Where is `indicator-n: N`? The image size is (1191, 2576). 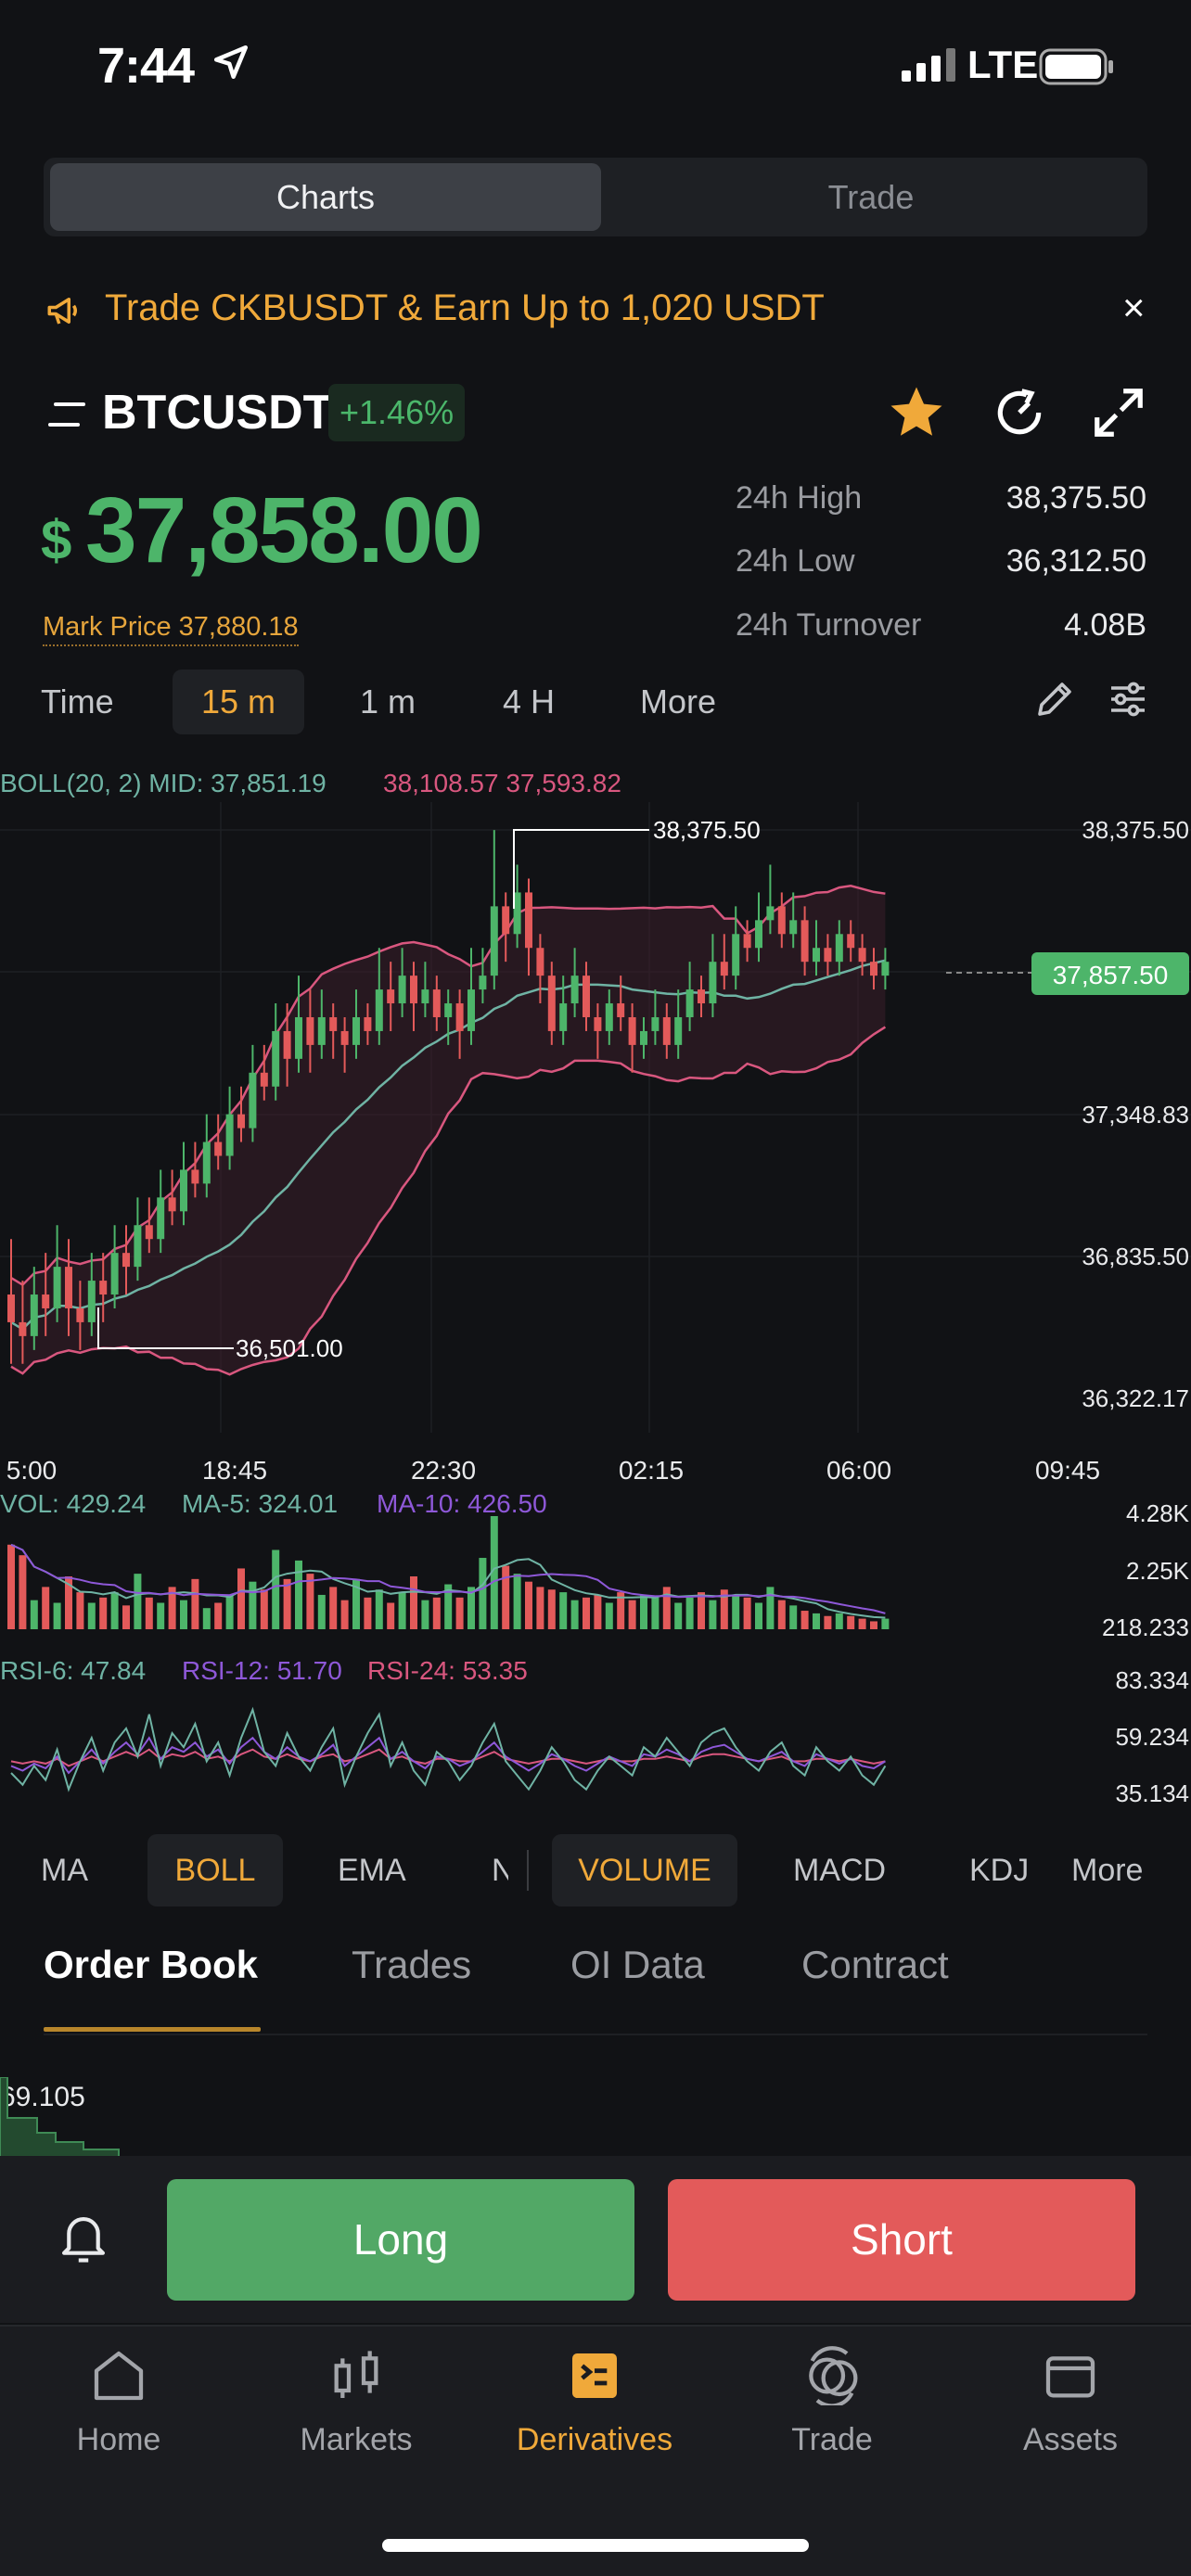 indicator-n: N is located at coordinates (500, 1870).